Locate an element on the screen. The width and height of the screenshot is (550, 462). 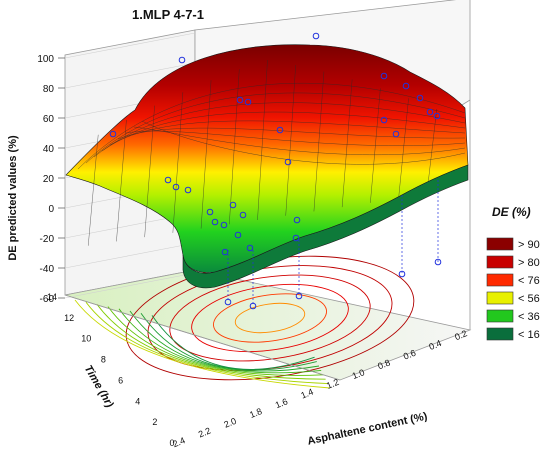
legend-label: < 56 is located at coordinates (529, 299).